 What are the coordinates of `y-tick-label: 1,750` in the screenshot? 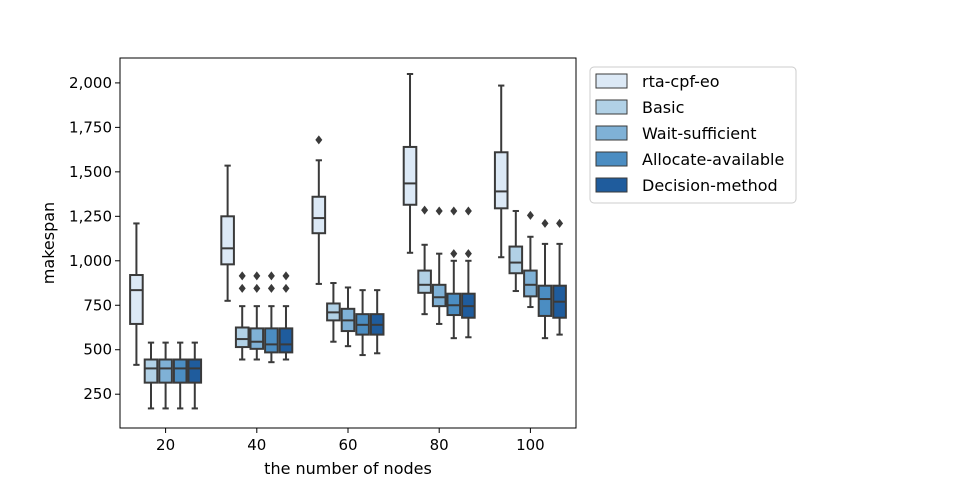 It's located at (90, 127).